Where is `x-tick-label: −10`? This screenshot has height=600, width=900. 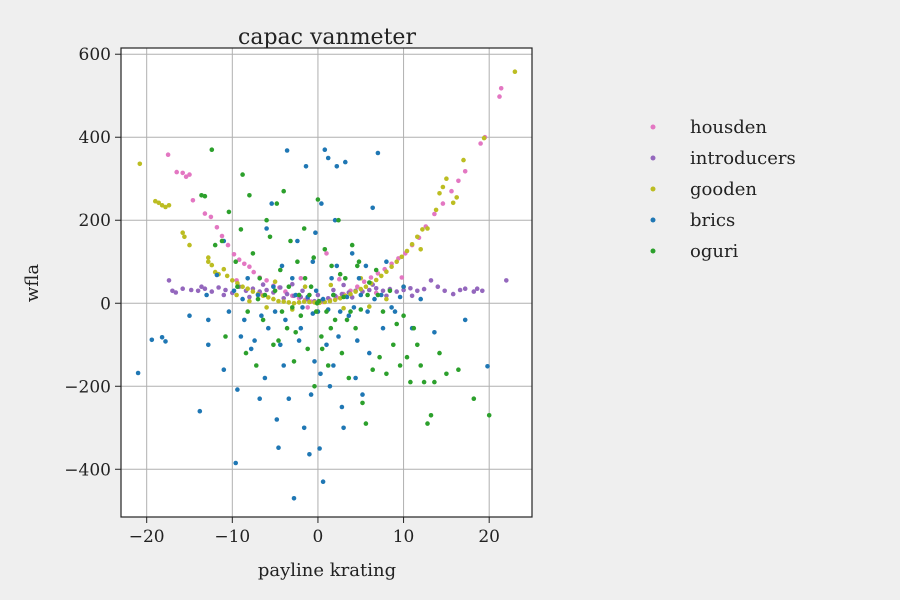 x-tick-label: −10 is located at coordinates (232, 537).